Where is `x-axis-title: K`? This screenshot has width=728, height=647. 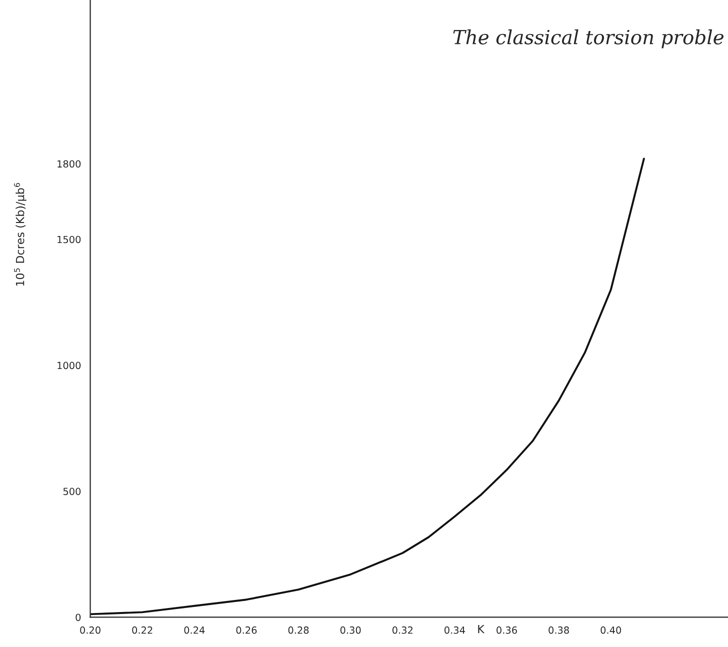
x-axis-title: K is located at coordinates (481, 629).